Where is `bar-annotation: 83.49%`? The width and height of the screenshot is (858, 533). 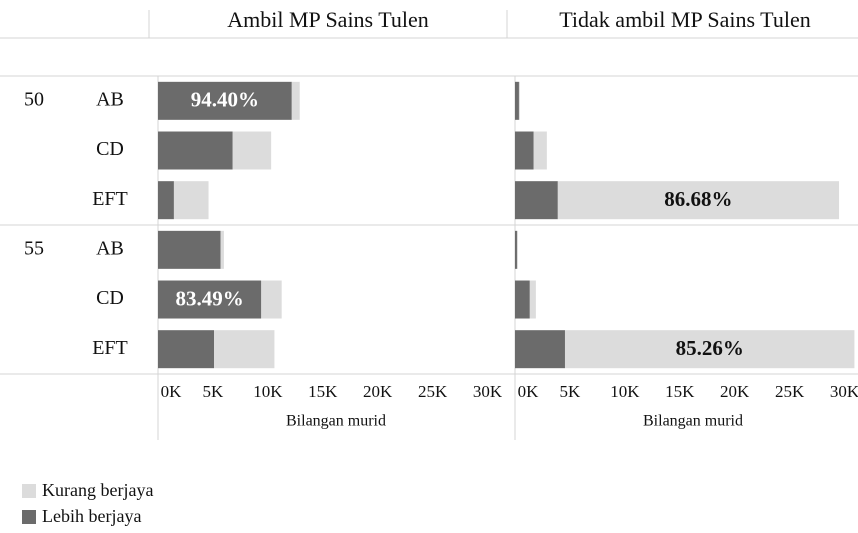
bar-annotation: 83.49% is located at coordinates (210, 298).